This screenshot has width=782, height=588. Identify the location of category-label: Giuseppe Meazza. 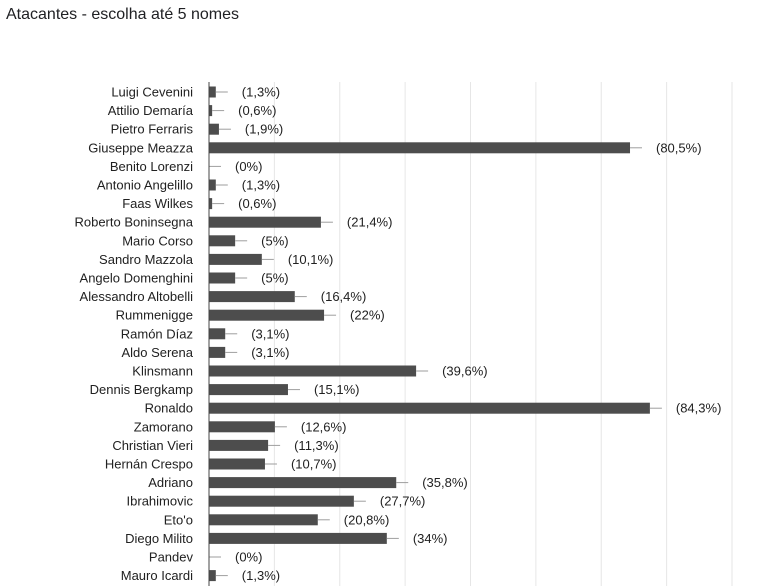
(141, 147).